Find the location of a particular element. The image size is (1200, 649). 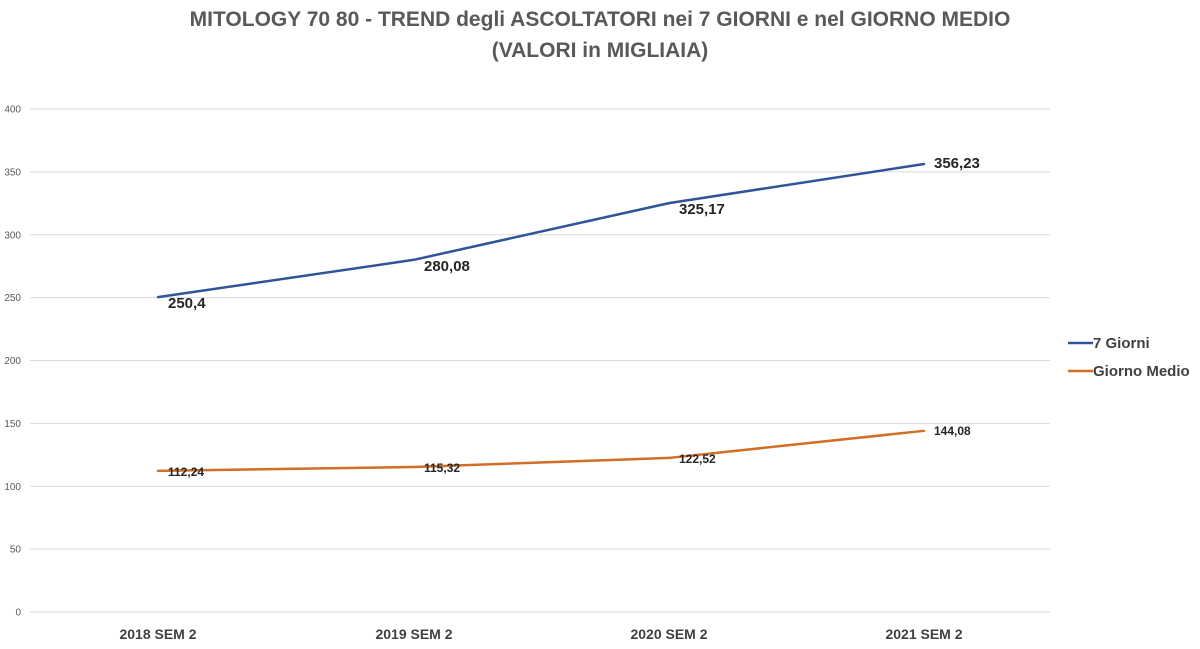

data-label: 112,24 is located at coordinates (186, 472).